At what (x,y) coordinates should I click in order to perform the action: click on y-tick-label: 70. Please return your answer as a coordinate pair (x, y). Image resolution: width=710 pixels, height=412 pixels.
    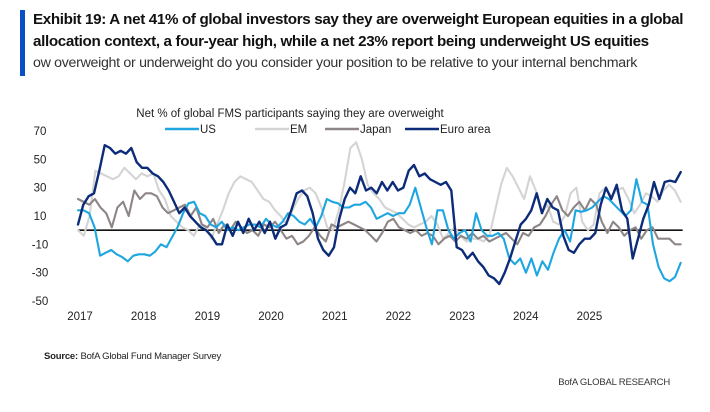
    Looking at the image, I should click on (40, 132).